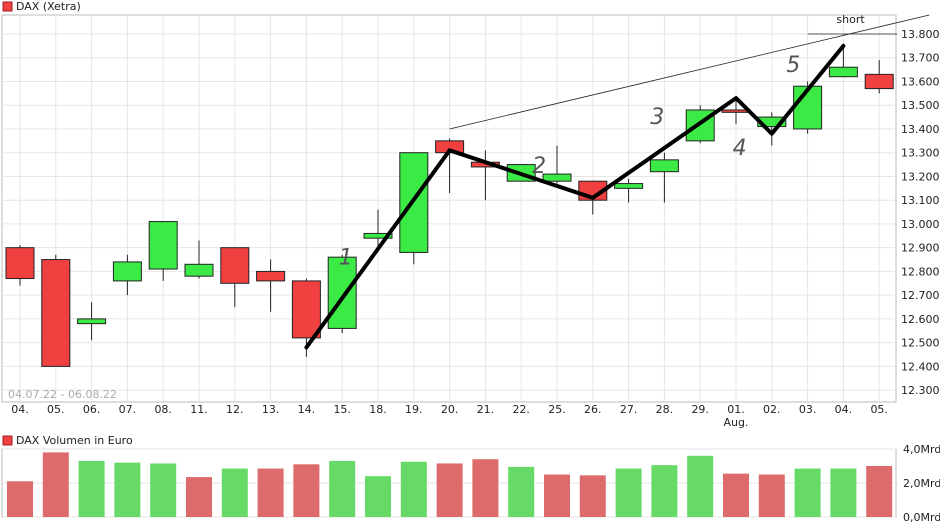 The width and height of the screenshot is (940, 526). Describe the element at coordinates (920, 34) in the screenshot. I see `price-y-tick-label: 13.800` at that location.